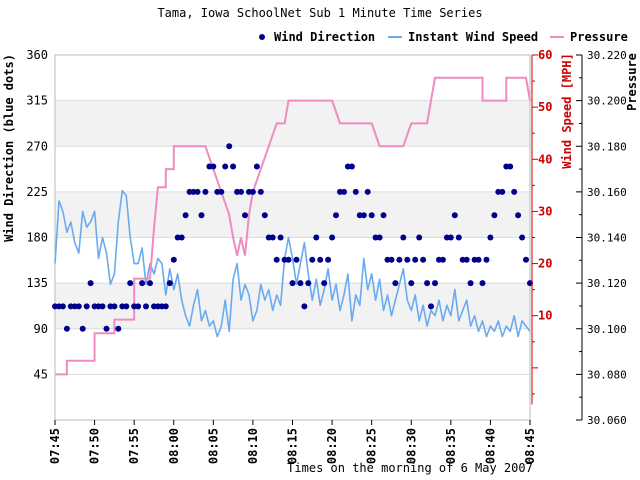 This screenshot has height=480, width=640. What do you see at coordinates (607, 146) in the screenshot?
I see `pressure-tick-label-6: 30.180` at bounding box center [607, 146].